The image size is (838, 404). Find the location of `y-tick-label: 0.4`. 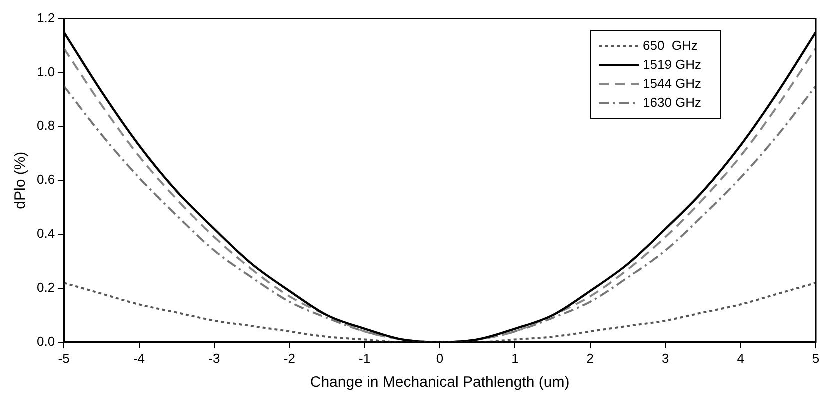

y-tick-label: 0.4 is located at coordinates (46, 234).